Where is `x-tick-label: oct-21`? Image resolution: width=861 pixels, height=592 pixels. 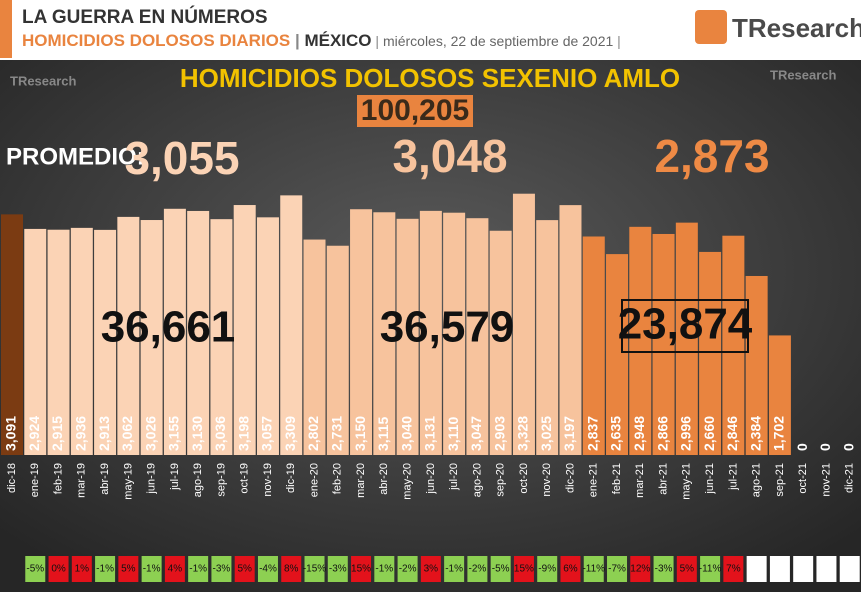 x-tick-label: oct-21 is located at coordinates (803, 478).